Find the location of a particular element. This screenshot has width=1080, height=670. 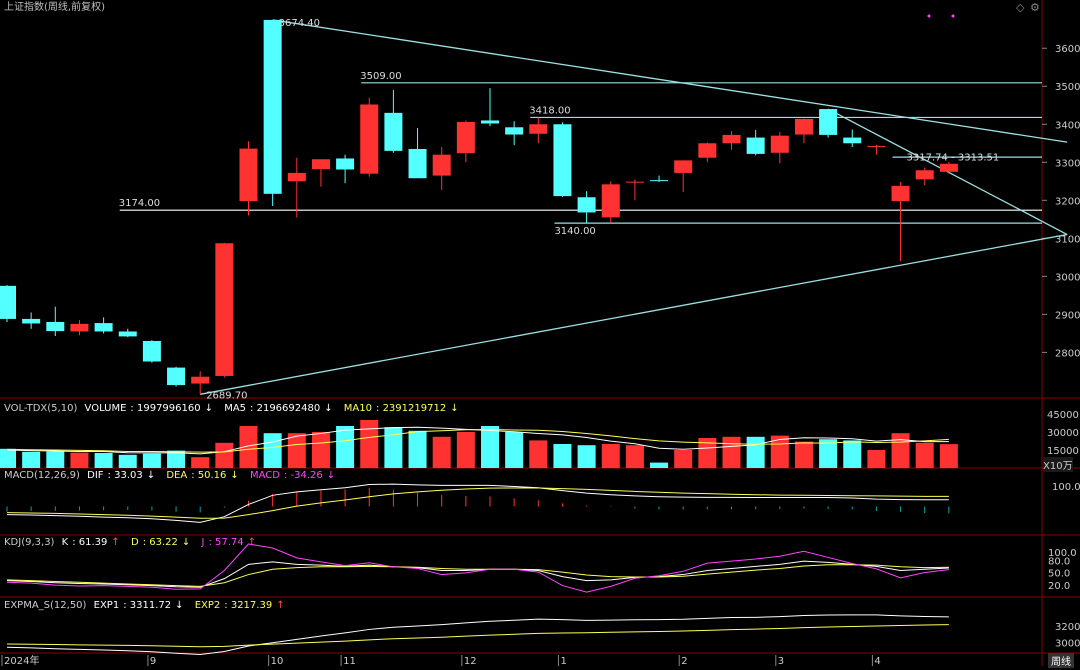

x-tick-label: 2 is located at coordinates (684, 661).